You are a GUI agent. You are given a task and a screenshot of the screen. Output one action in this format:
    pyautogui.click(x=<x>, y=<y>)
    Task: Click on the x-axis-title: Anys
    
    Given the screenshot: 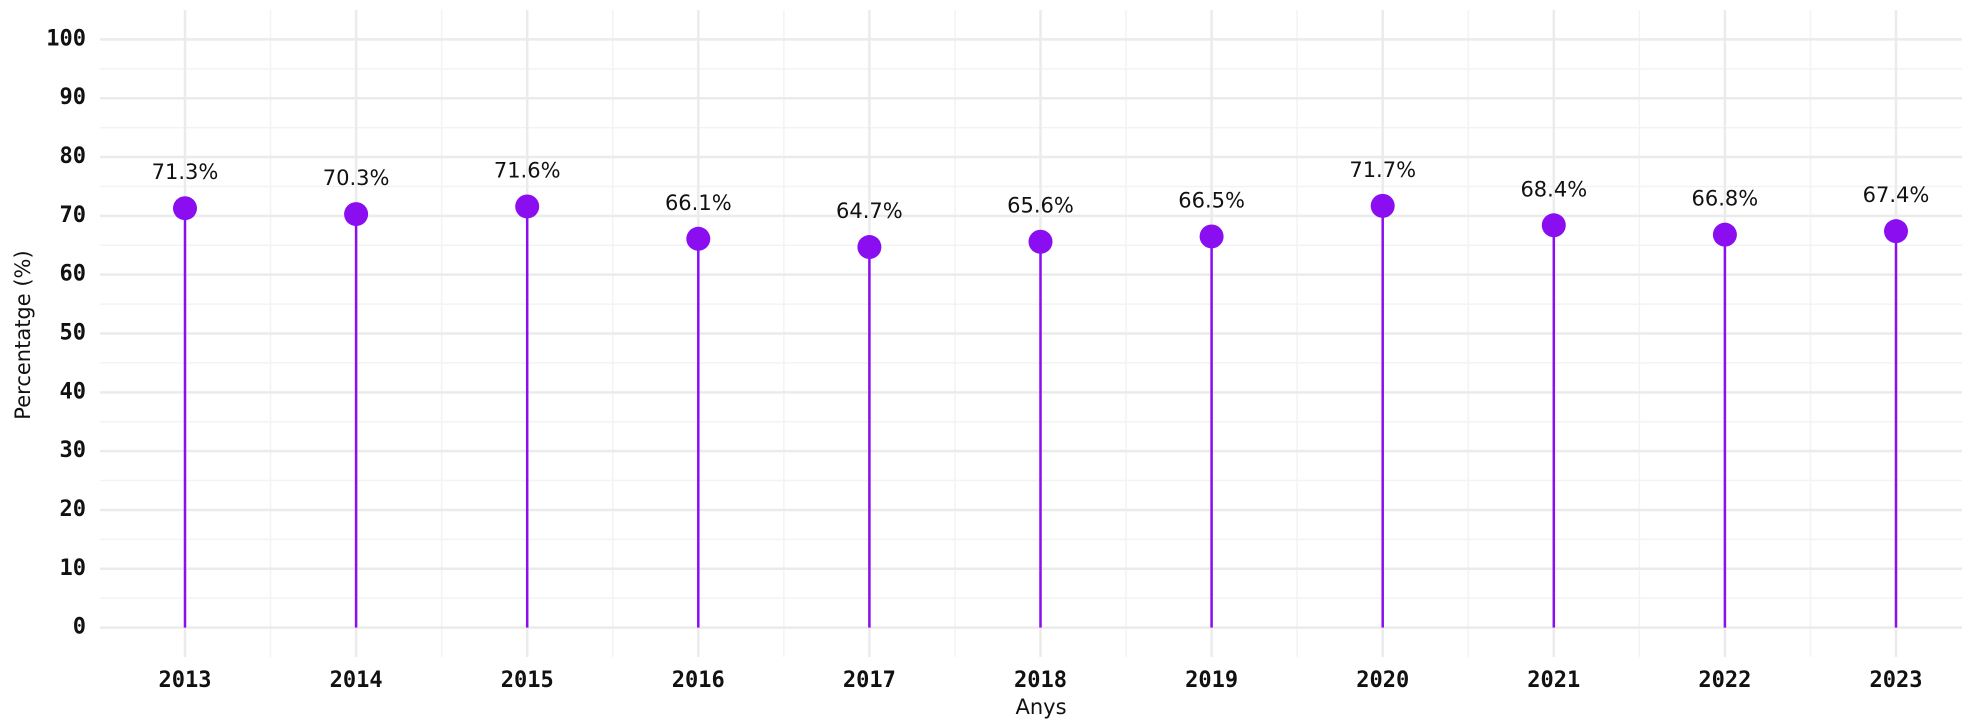 What is the action you would take?
    pyautogui.click(x=1040, y=707)
    